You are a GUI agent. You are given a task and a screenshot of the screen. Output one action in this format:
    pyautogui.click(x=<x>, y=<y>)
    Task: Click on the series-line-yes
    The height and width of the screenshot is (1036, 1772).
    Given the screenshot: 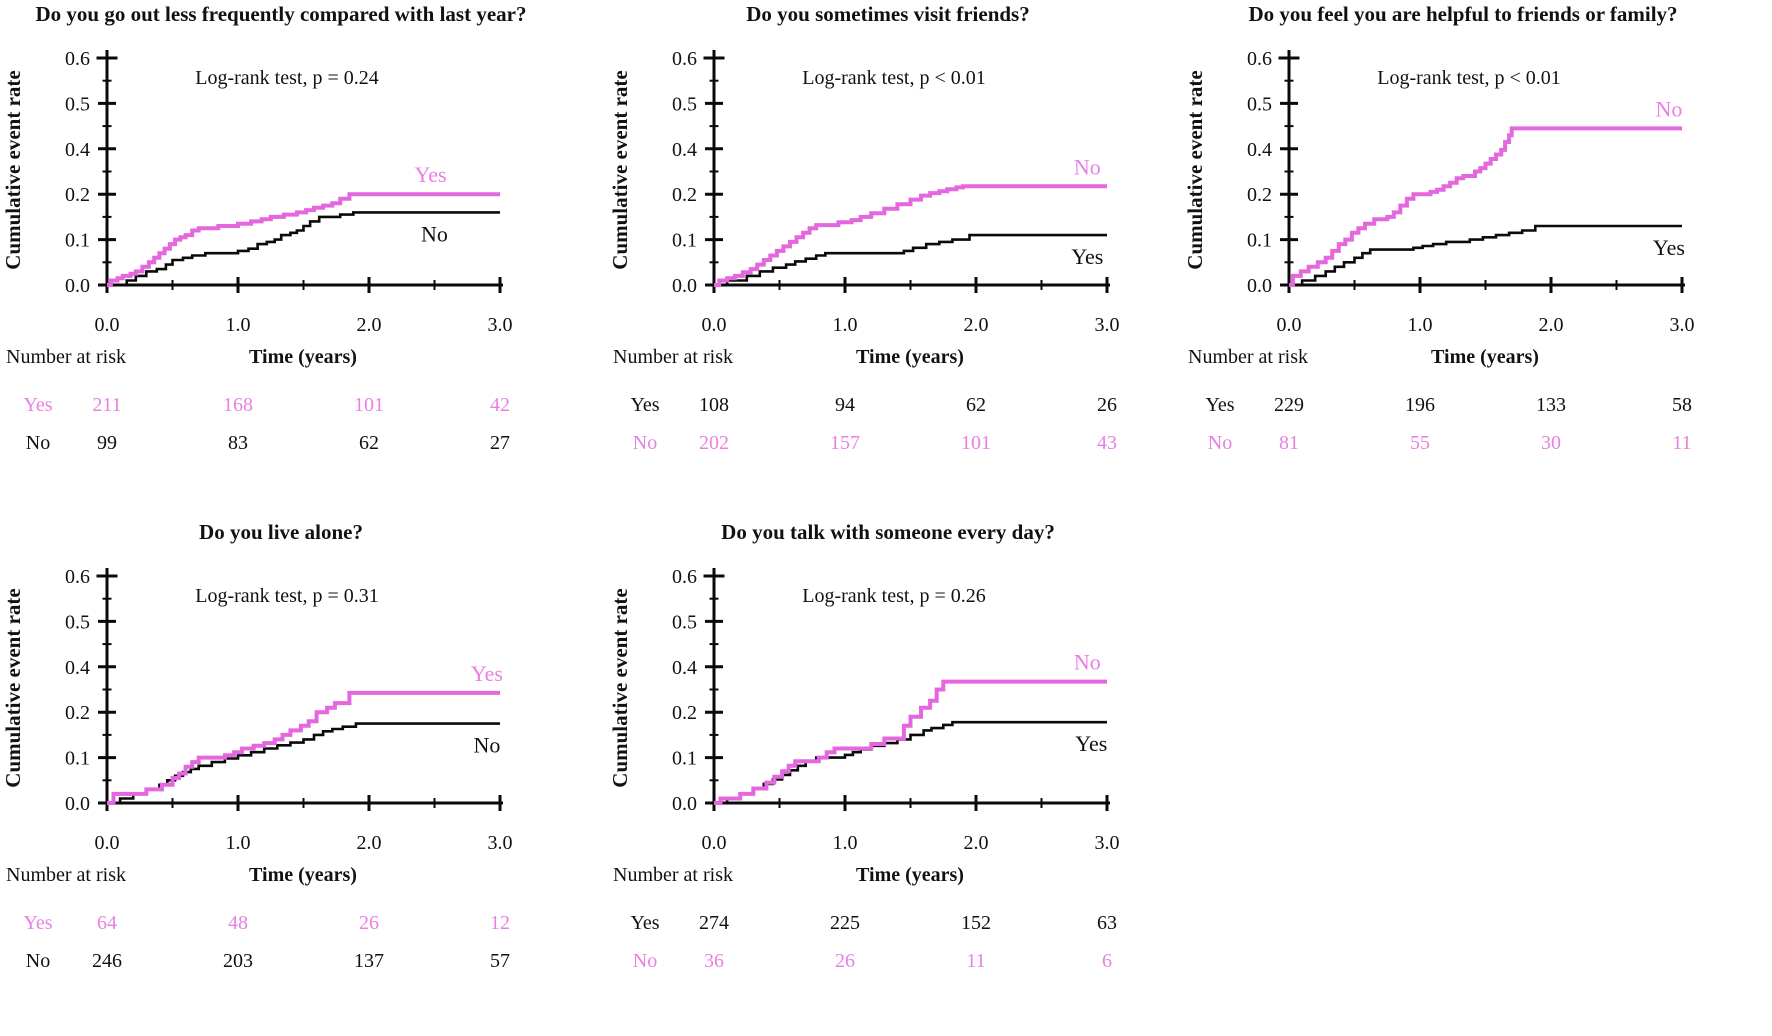 What is the action you would take?
    pyautogui.click(x=303, y=239)
    